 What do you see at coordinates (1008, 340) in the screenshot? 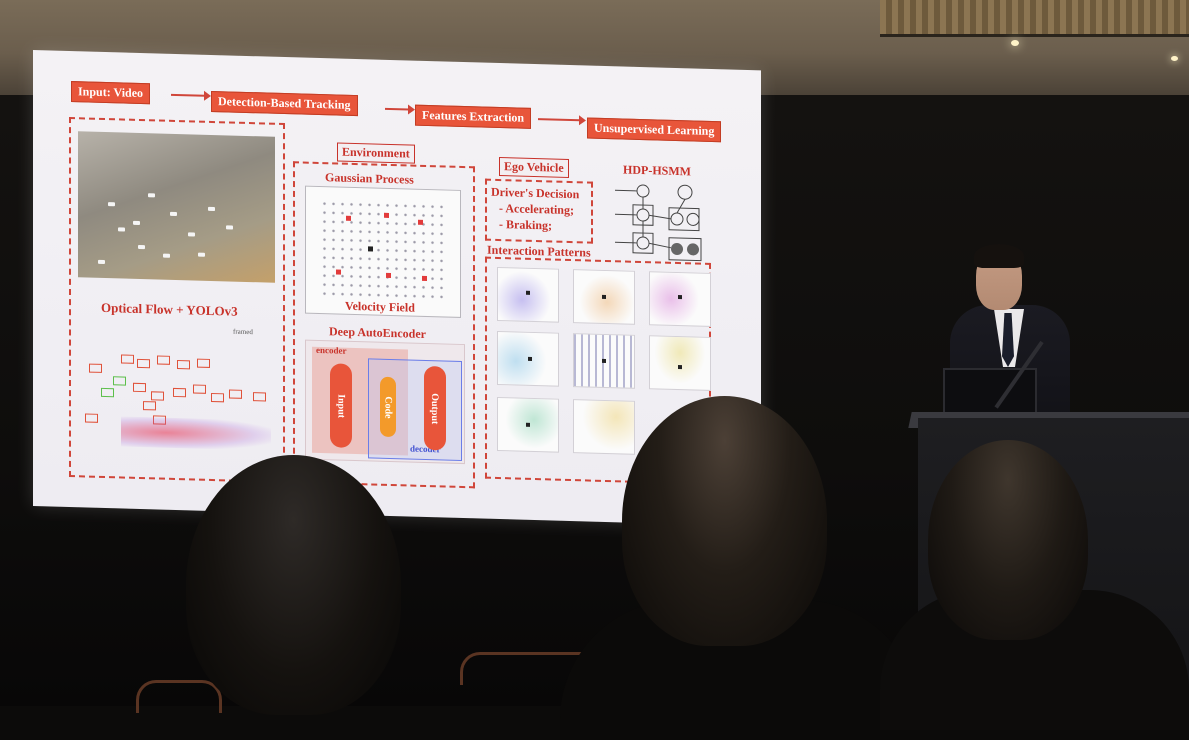
I see `presenter-tie` at bounding box center [1008, 340].